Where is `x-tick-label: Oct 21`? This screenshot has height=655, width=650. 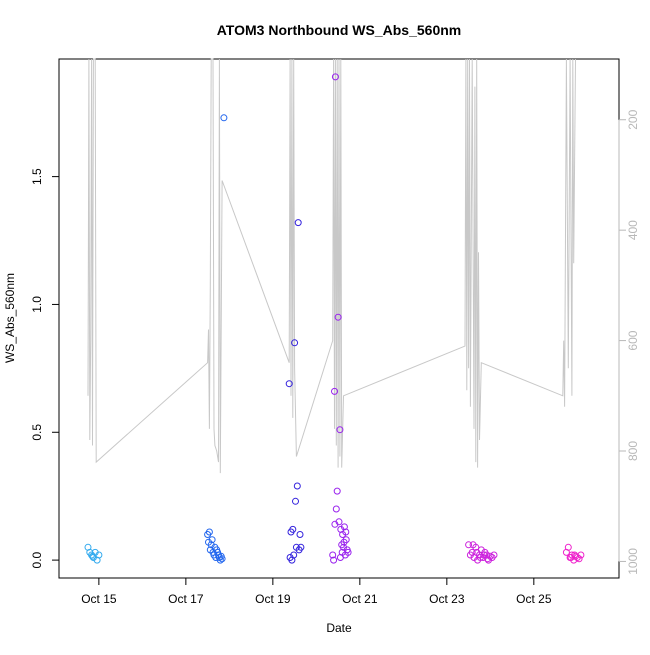 x-tick-label: Oct 21 is located at coordinates (360, 599).